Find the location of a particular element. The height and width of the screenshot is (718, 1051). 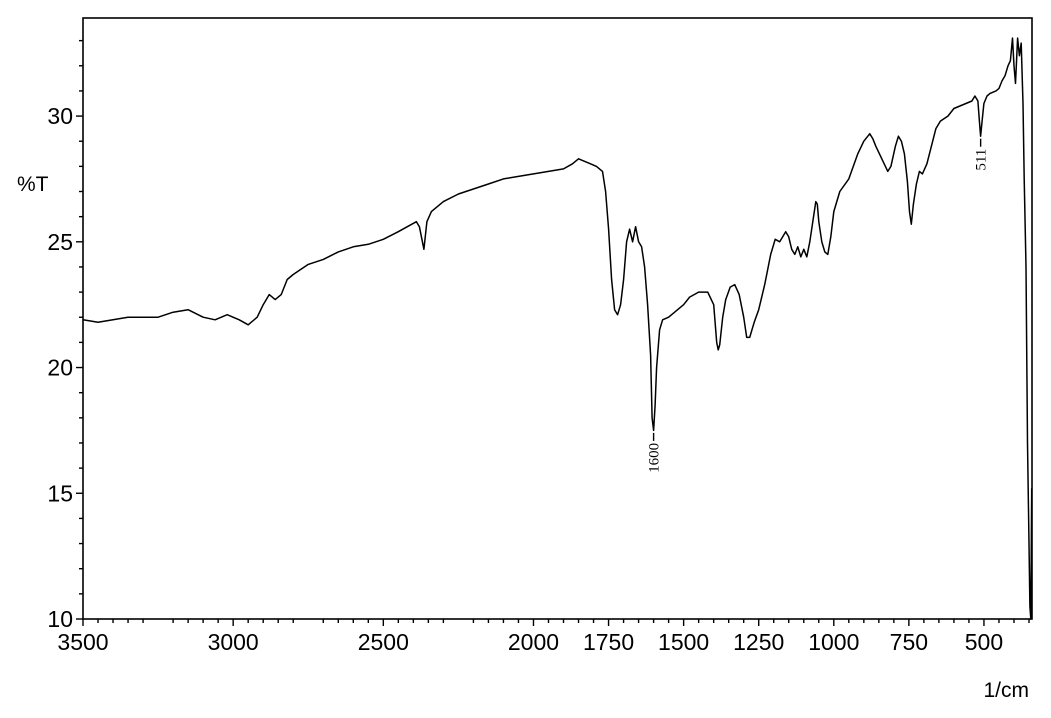

x-tick-label: 3000 is located at coordinates (233, 642).